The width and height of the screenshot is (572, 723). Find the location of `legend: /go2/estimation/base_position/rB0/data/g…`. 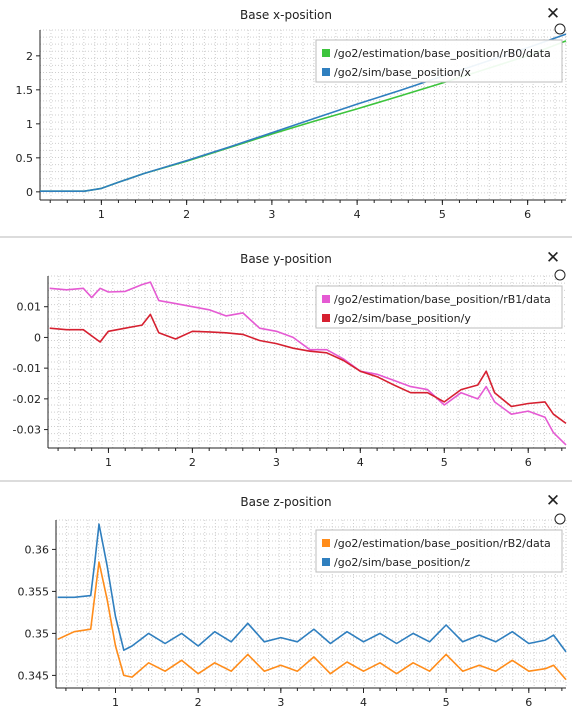

legend: /go2/estimation/base_position/rB0/data/g… is located at coordinates (439, 61).